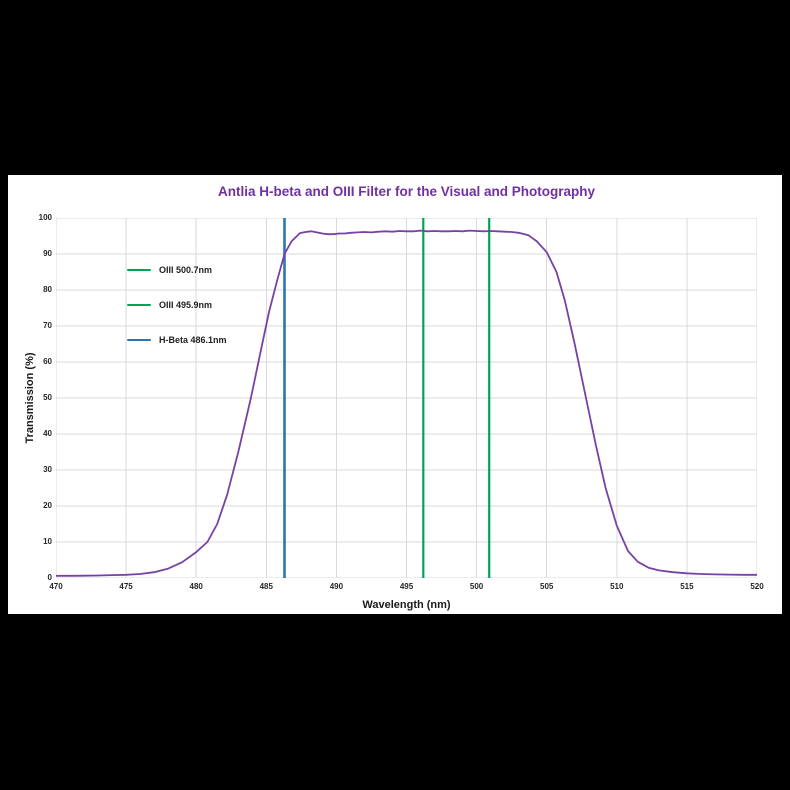 This screenshot has height=790, width=790. Describe the element at coordinates (47, 289) in the screenshot. I see `y-tick-label: 80` at that location.